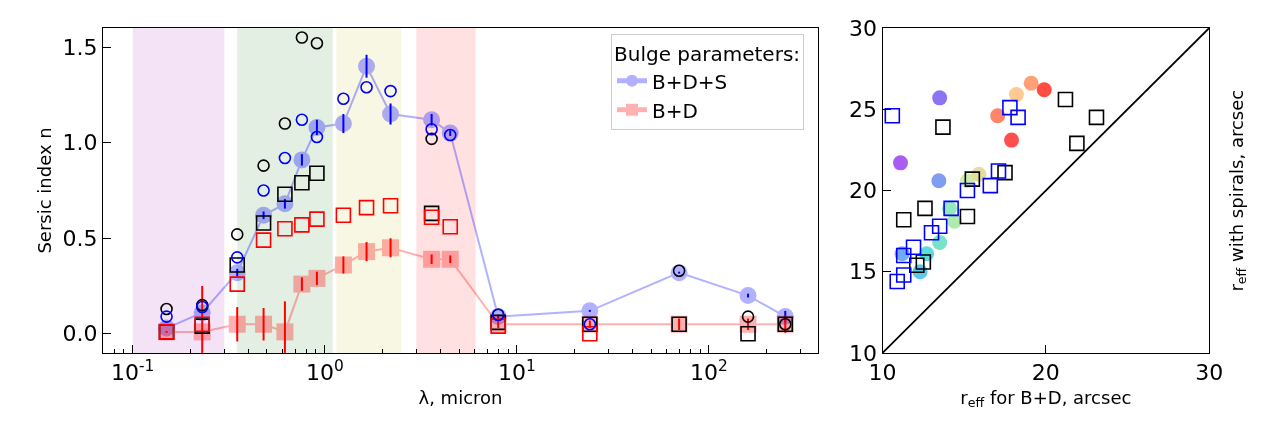 This screenshot has width=1276, height=429. What do you see at coordinates (1045, 373) in the screenshot?
I see `x-tick-label: 20` at bounding box center [1045, 373].